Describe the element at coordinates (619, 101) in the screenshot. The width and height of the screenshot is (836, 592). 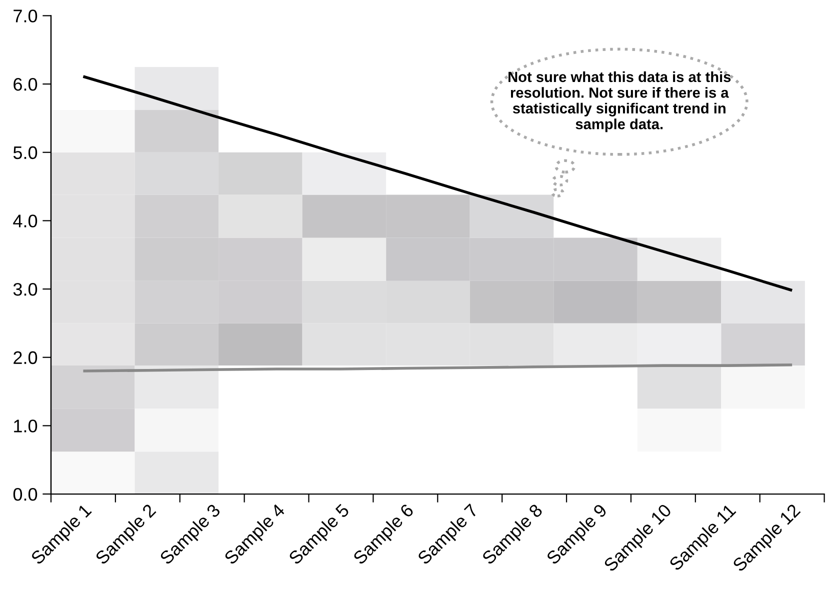
I see `annotation: Not sure what this data is at this resolution. Not sure if there is a statistically significant trend in sample data.` at that location.